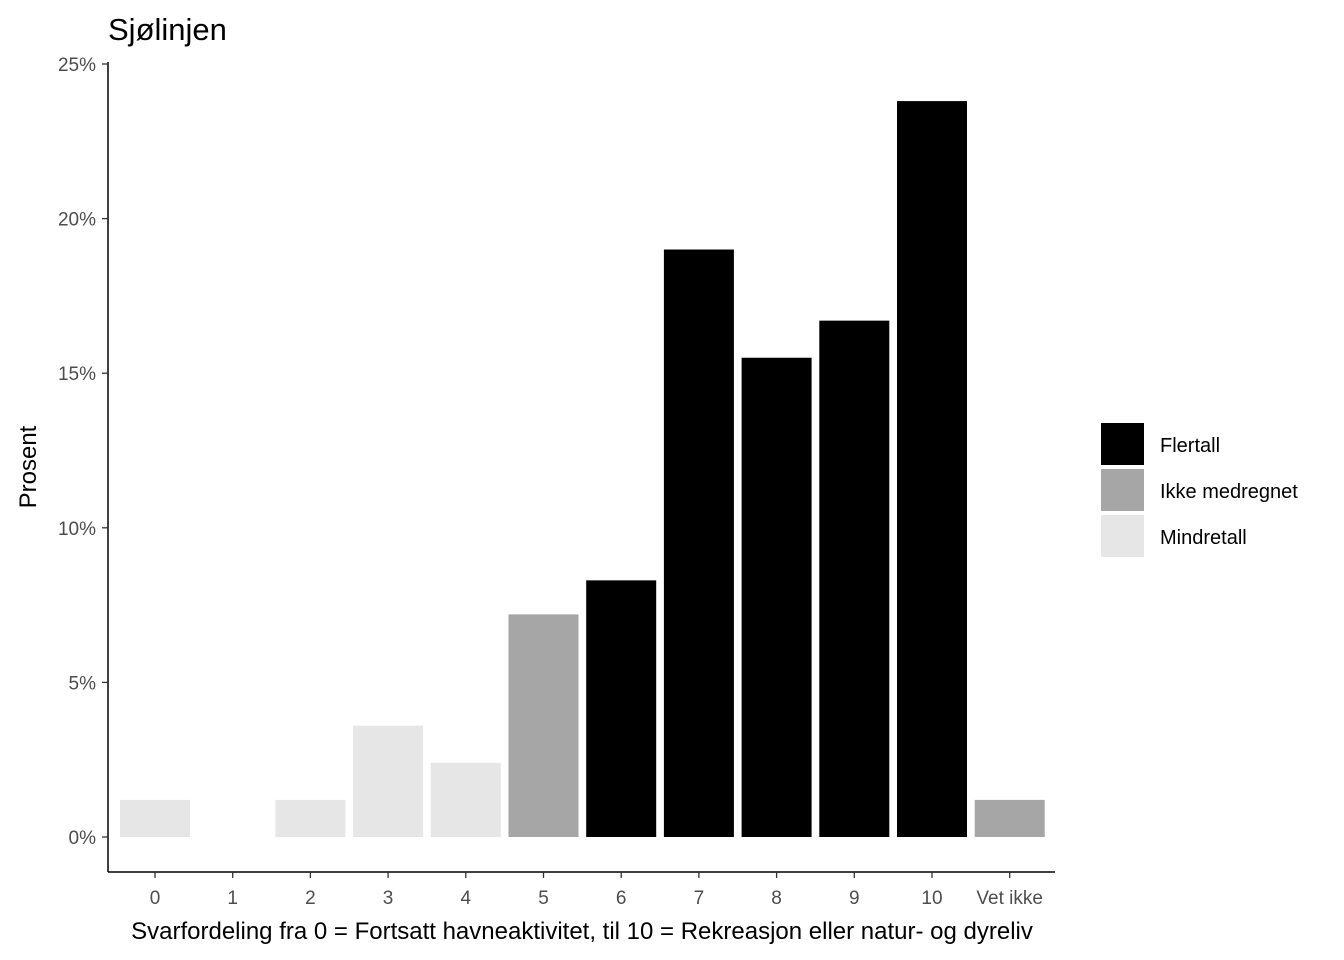  I want to click on x-tick-label: 1, so click(232, 898).